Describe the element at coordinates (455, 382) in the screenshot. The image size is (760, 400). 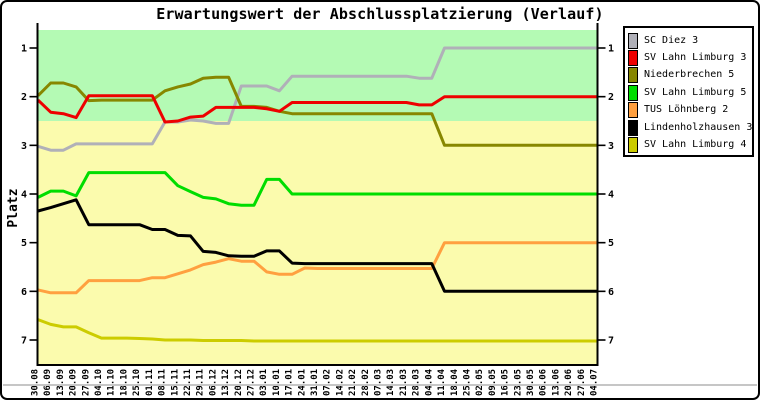
I see `x-tick-label: 18.04` at that location.